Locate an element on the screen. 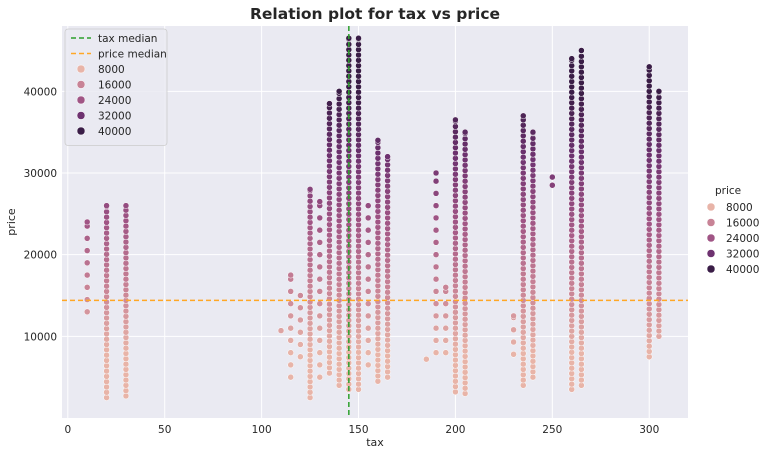 The image size is (766, 456). y-tick-label: 10000 is located at coordinates (40, 337).